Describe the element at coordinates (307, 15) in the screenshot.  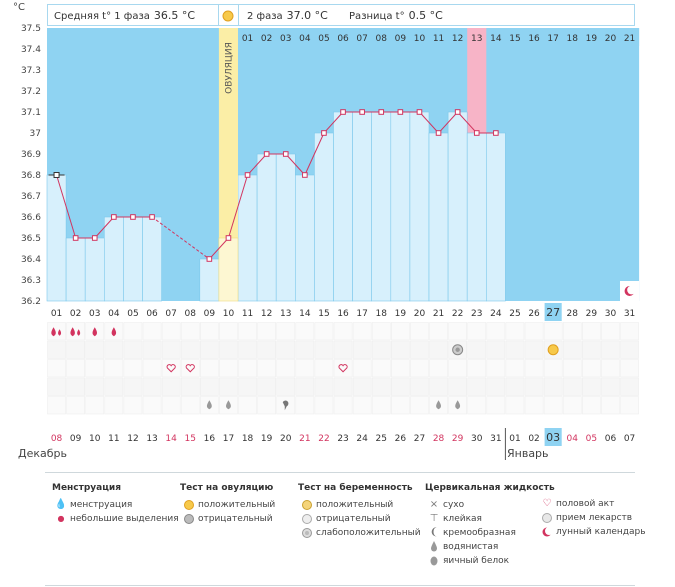
I see `phase2-value: 37.0 °C` at that location.